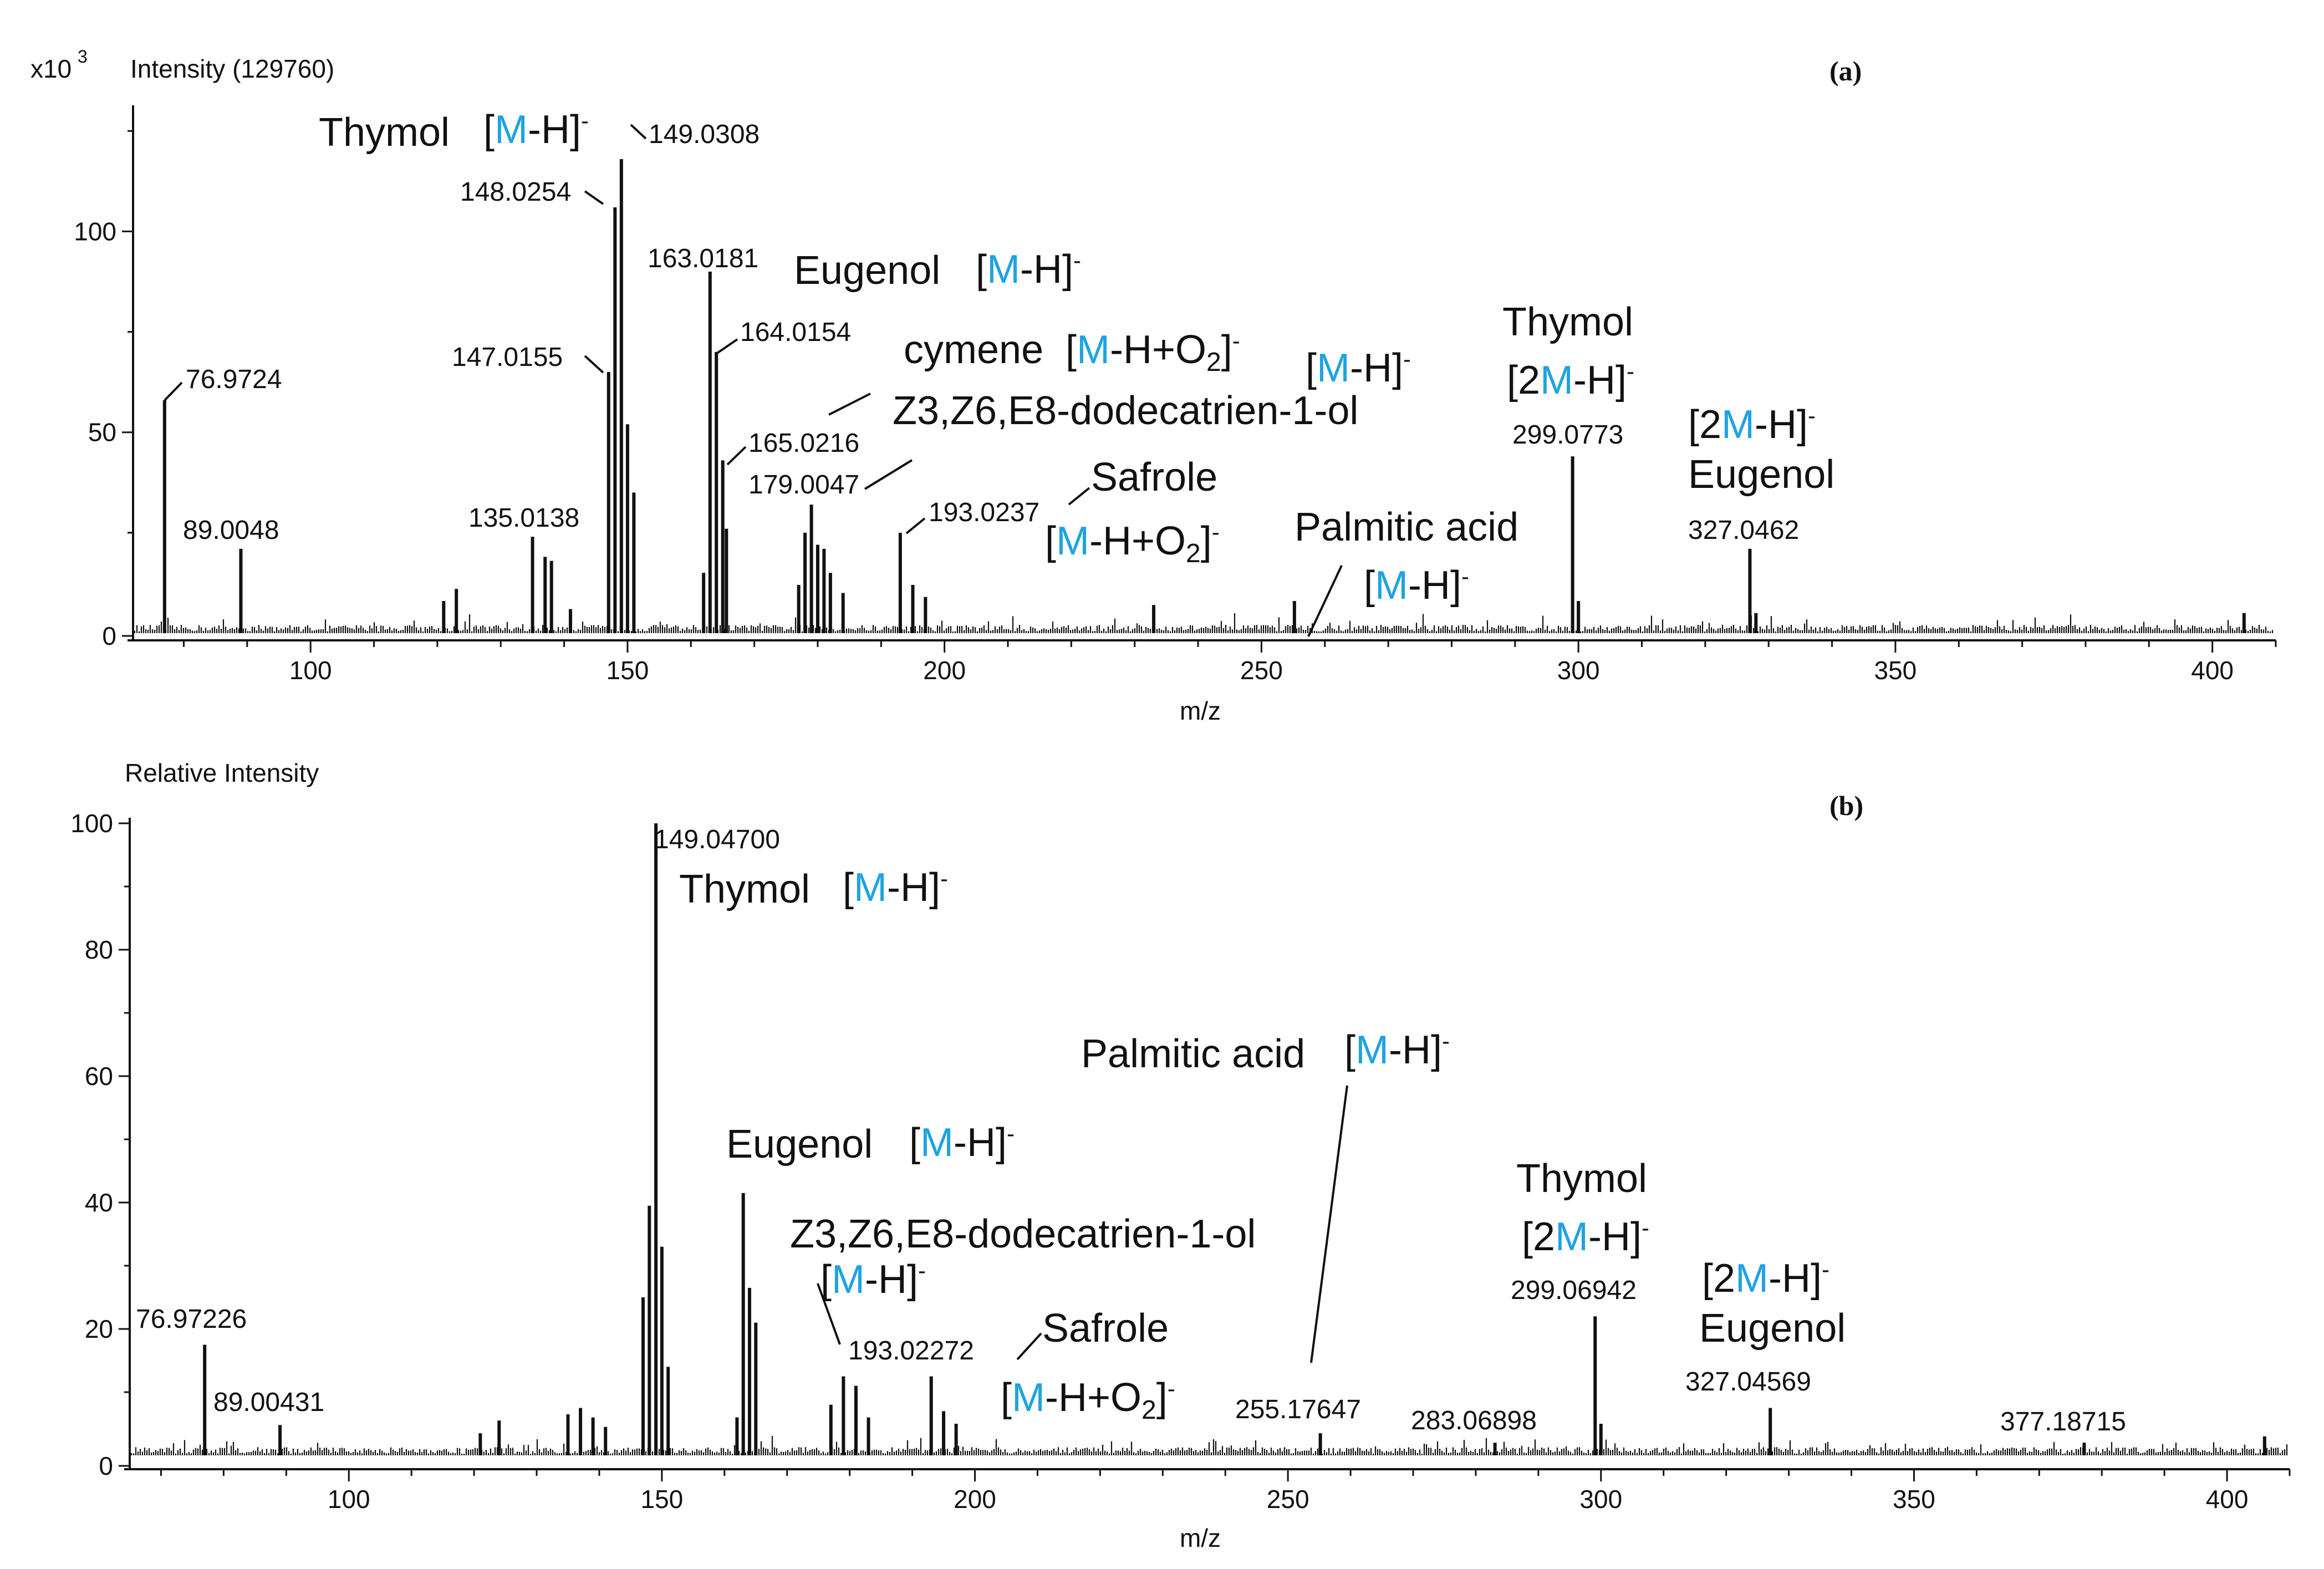 The image size is (2324, 1569). Describe the element at coordinates (1761, 474) in the screenshot. I see `annotation-a-eugenol-dimer-name: Eugenol` at that location.